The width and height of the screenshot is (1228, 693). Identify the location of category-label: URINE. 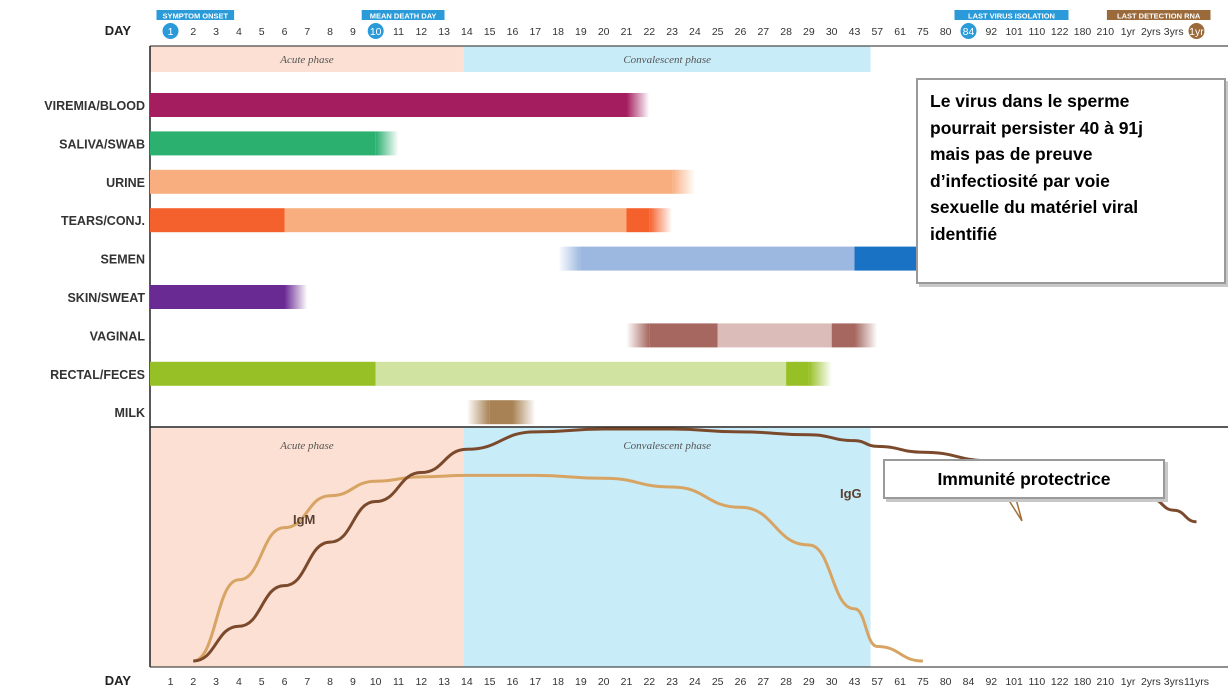
(125, 183).